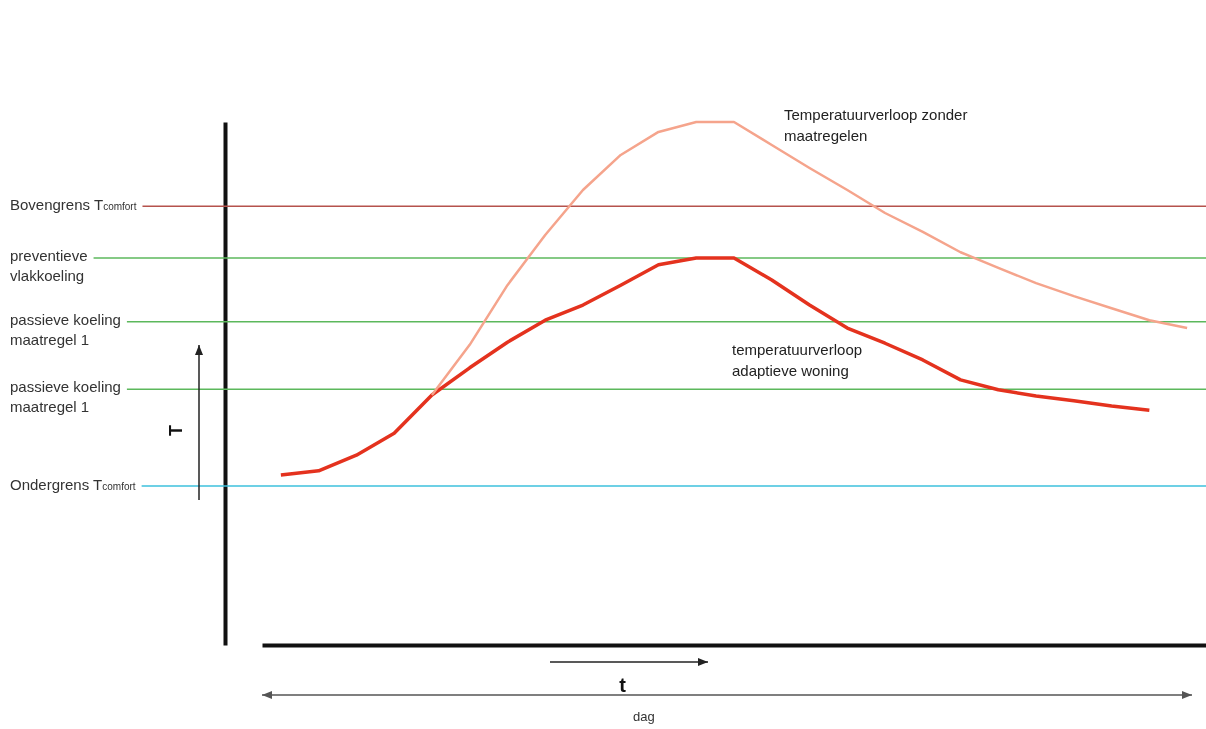  Describe the element at coordinates (623, 684) in the screenshot. I see `x-axis-title: t` at that location.